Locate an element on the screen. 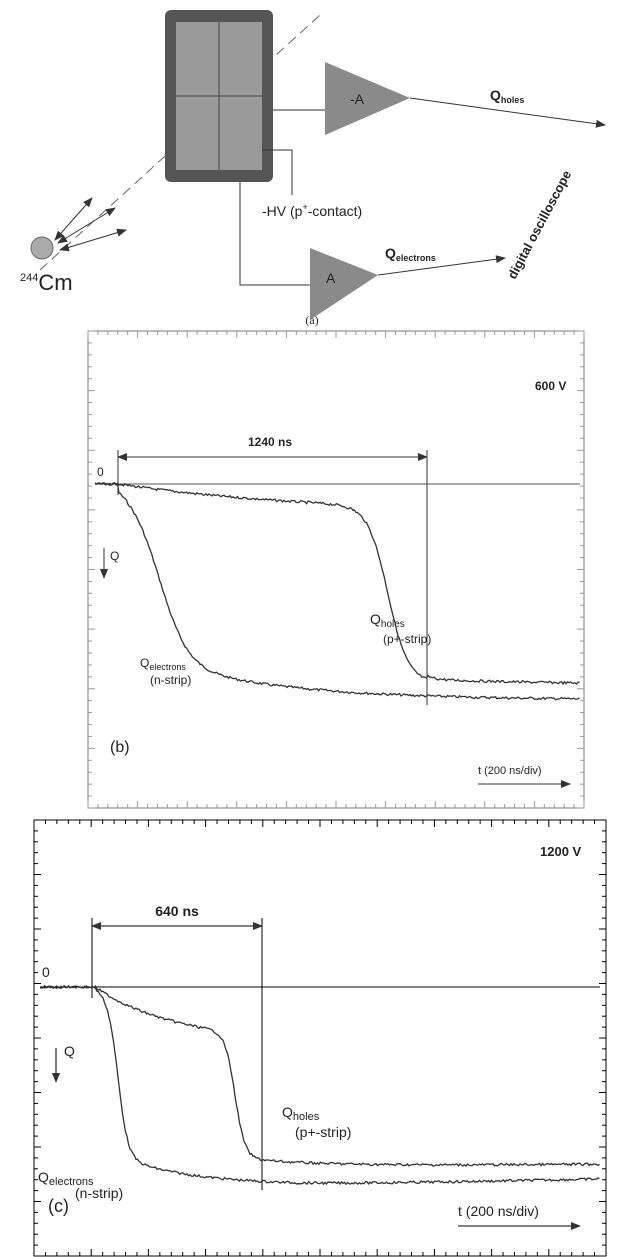 This screenshot has height=1257, width=624. sup: 244 is located at coordinates (29, 278).